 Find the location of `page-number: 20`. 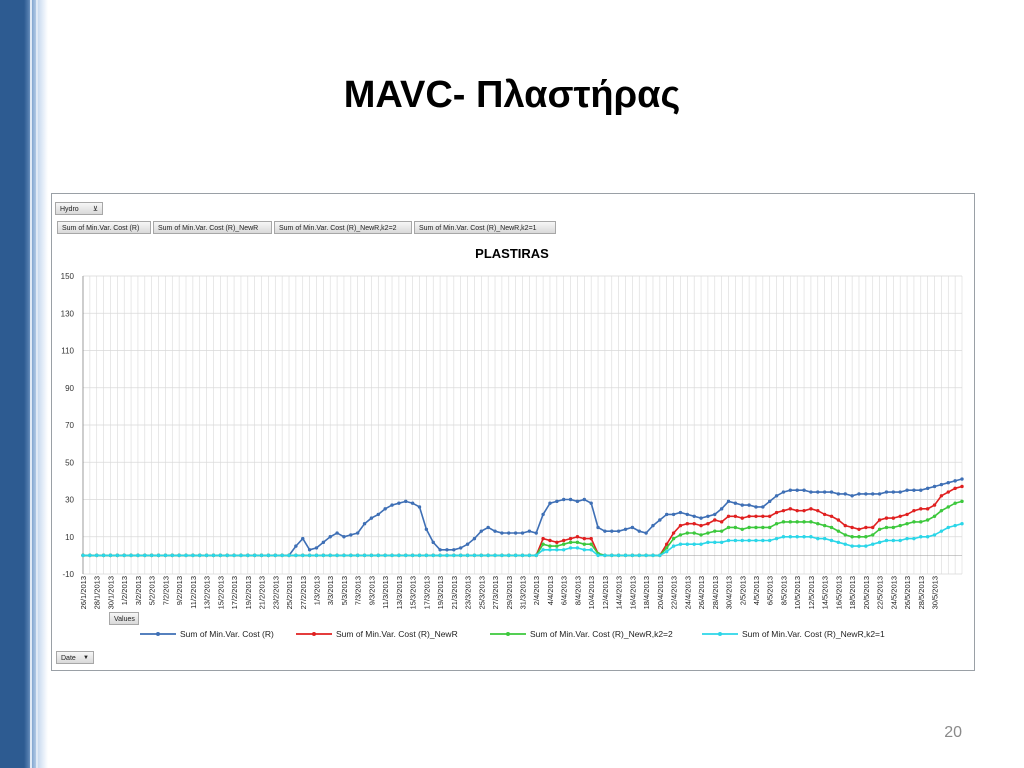

page-number: 20 is located at coordinates (953, 732).